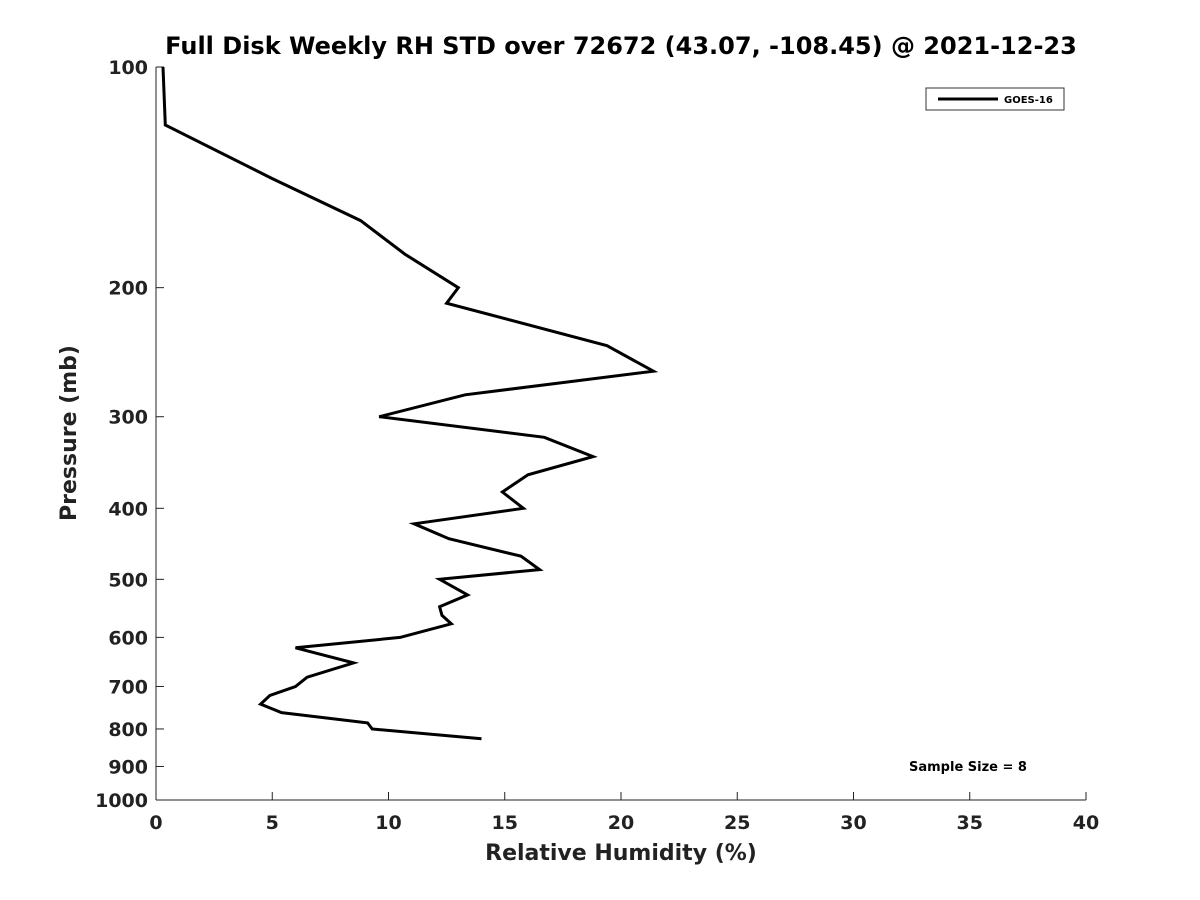 The height and width of the screenshot is (900, 1200). What do you see at coordinates (129, 434) in the screenshot?
I see `y-axis-ticks: 100 200 300 400 500 600 700 800 900 1000` at bounding box center [129, 434].